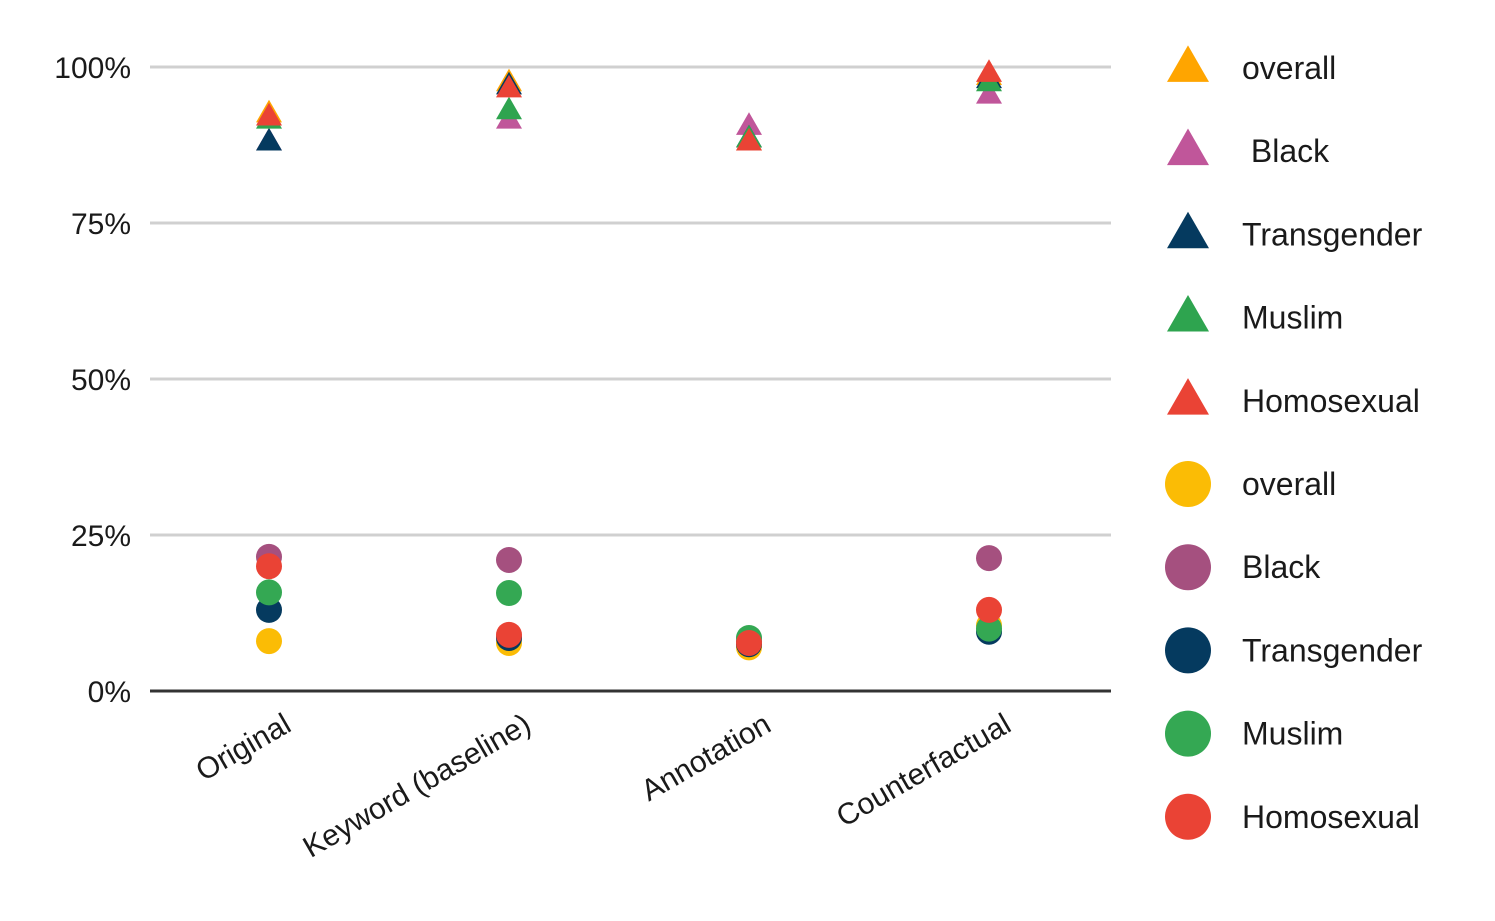 Image resolution: width=1495 pixels, height=921 pixels. What do you see at coordinates (1188, 147) in the screenshot?
I see `legend-triangle-black-marker` at bounding box center [1188, 147].